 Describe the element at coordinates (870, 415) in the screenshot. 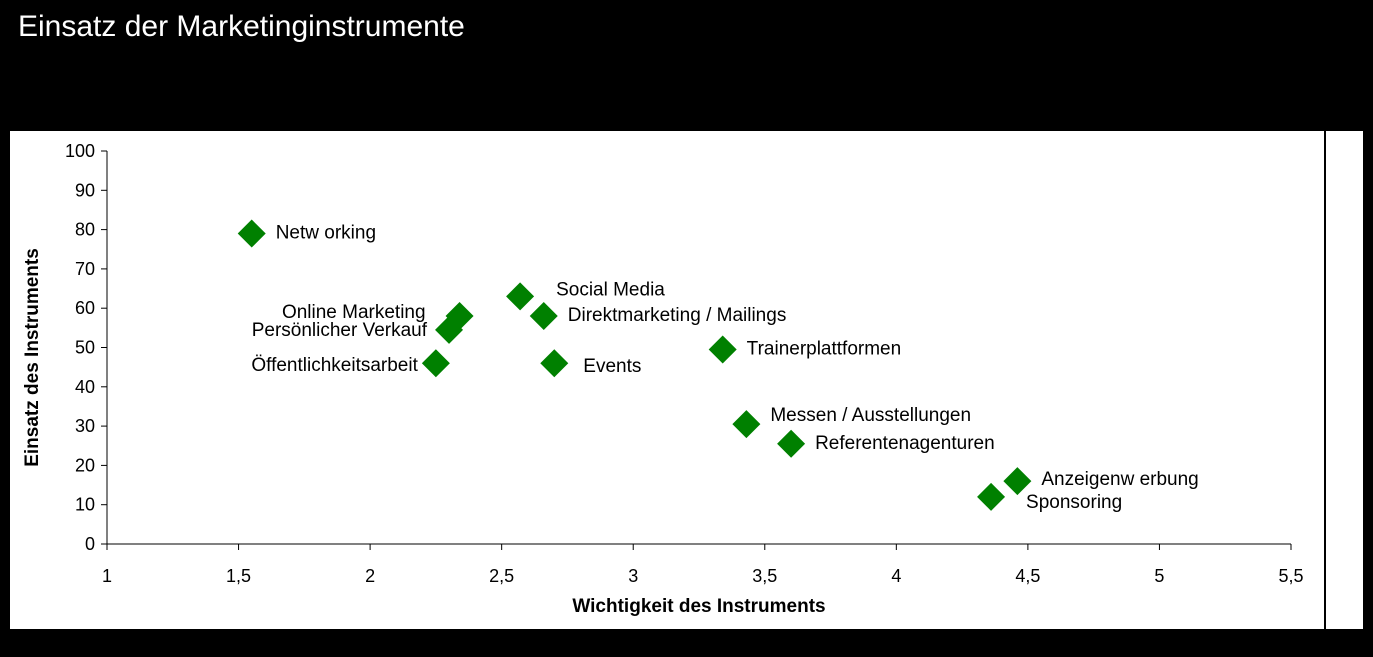

I see `data-point-label: Messen / Ausstellungen` at that location.